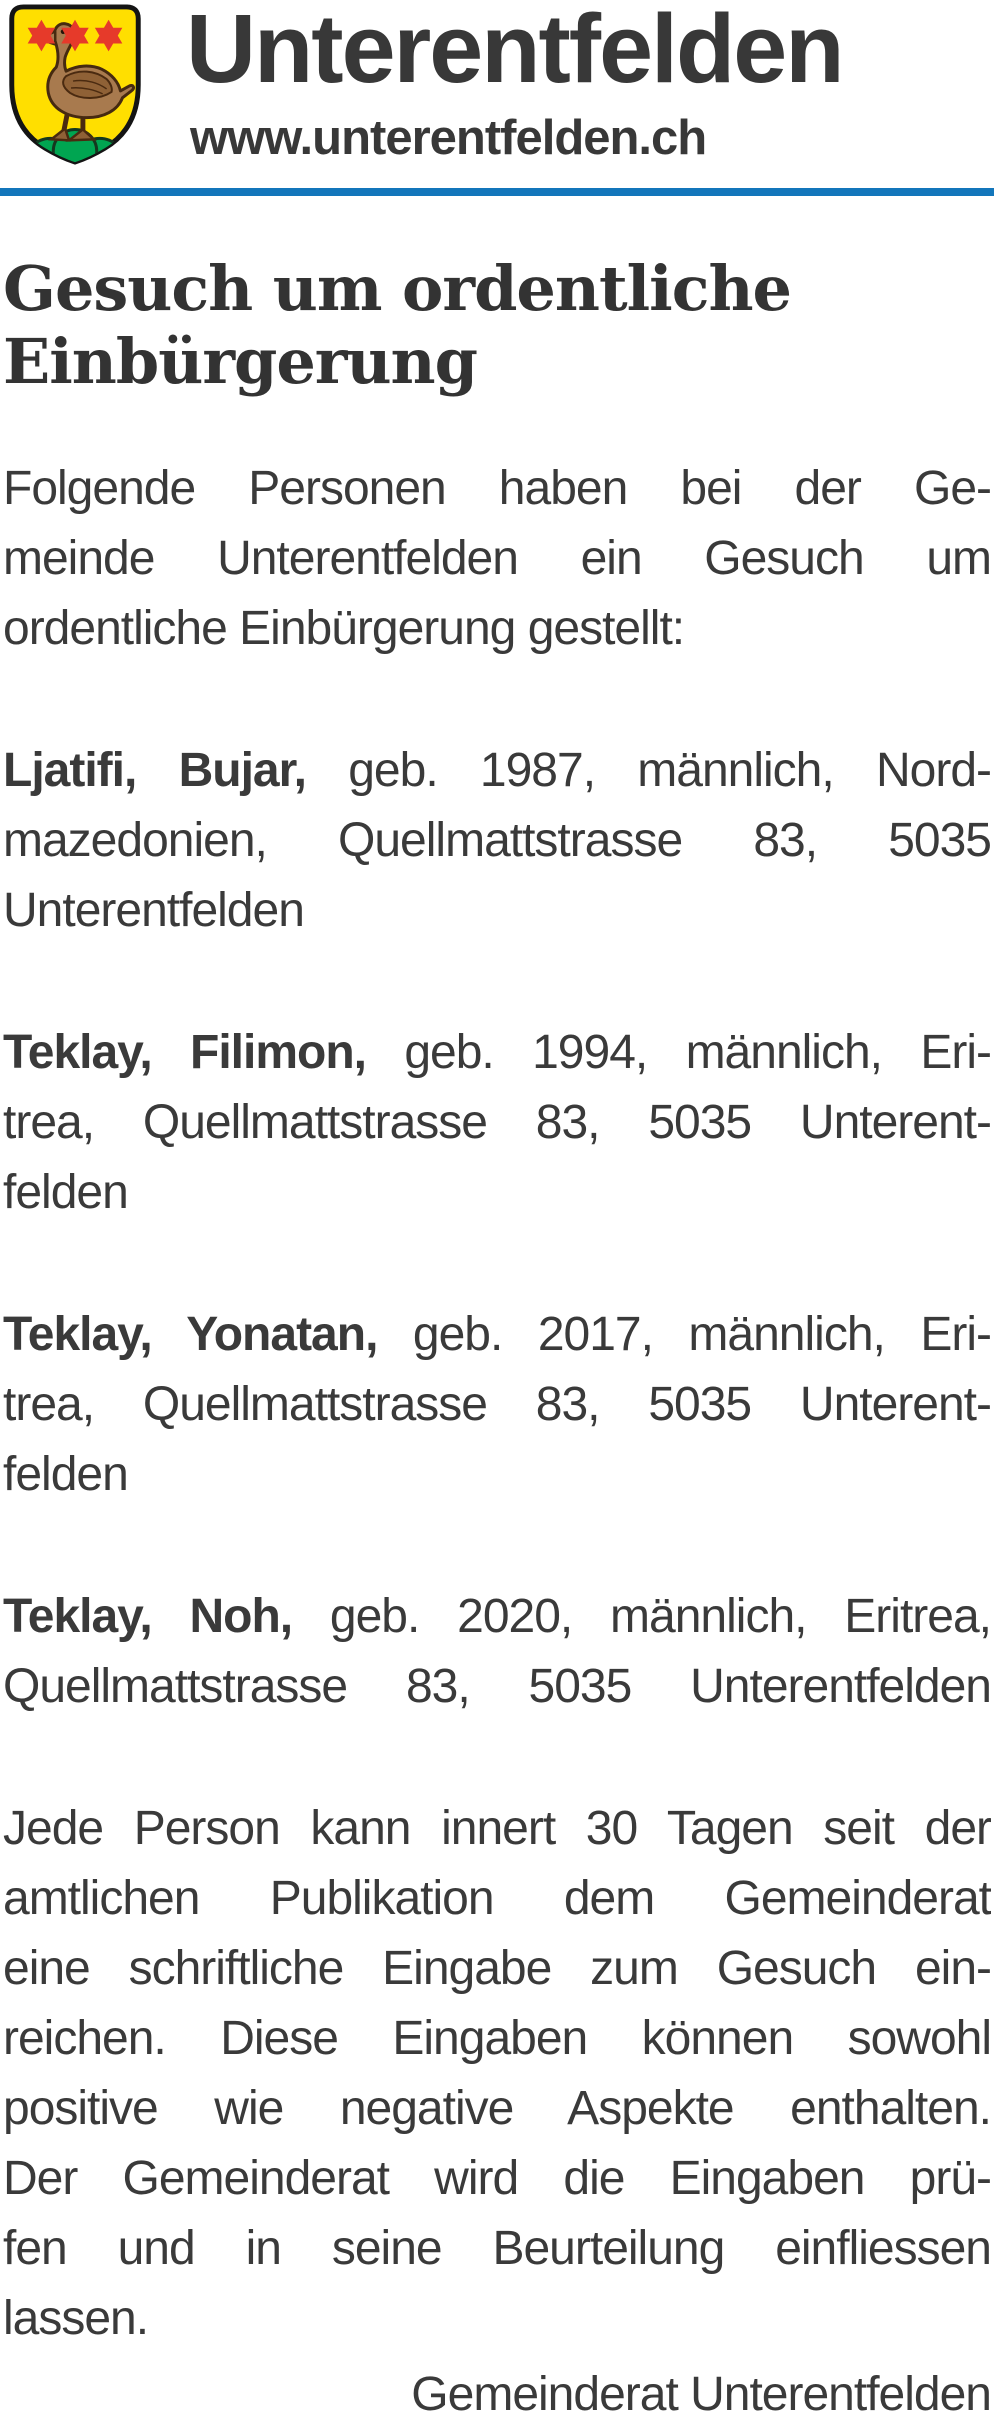  What do you see at coordinates (497, 488) in the screenshot?
I see `text-line: Folgende Personen haben bei der Ge-` at bounding box center [497, 488].